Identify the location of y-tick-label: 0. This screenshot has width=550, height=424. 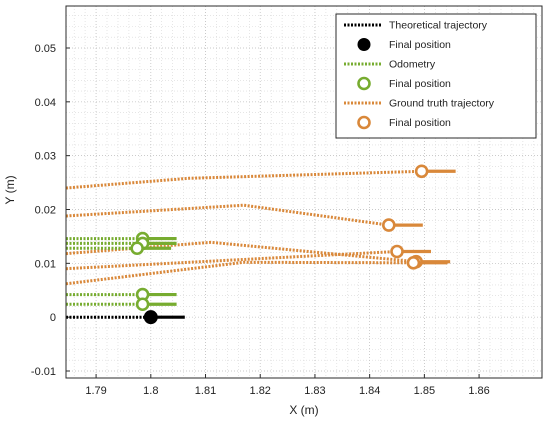
(53, 318).